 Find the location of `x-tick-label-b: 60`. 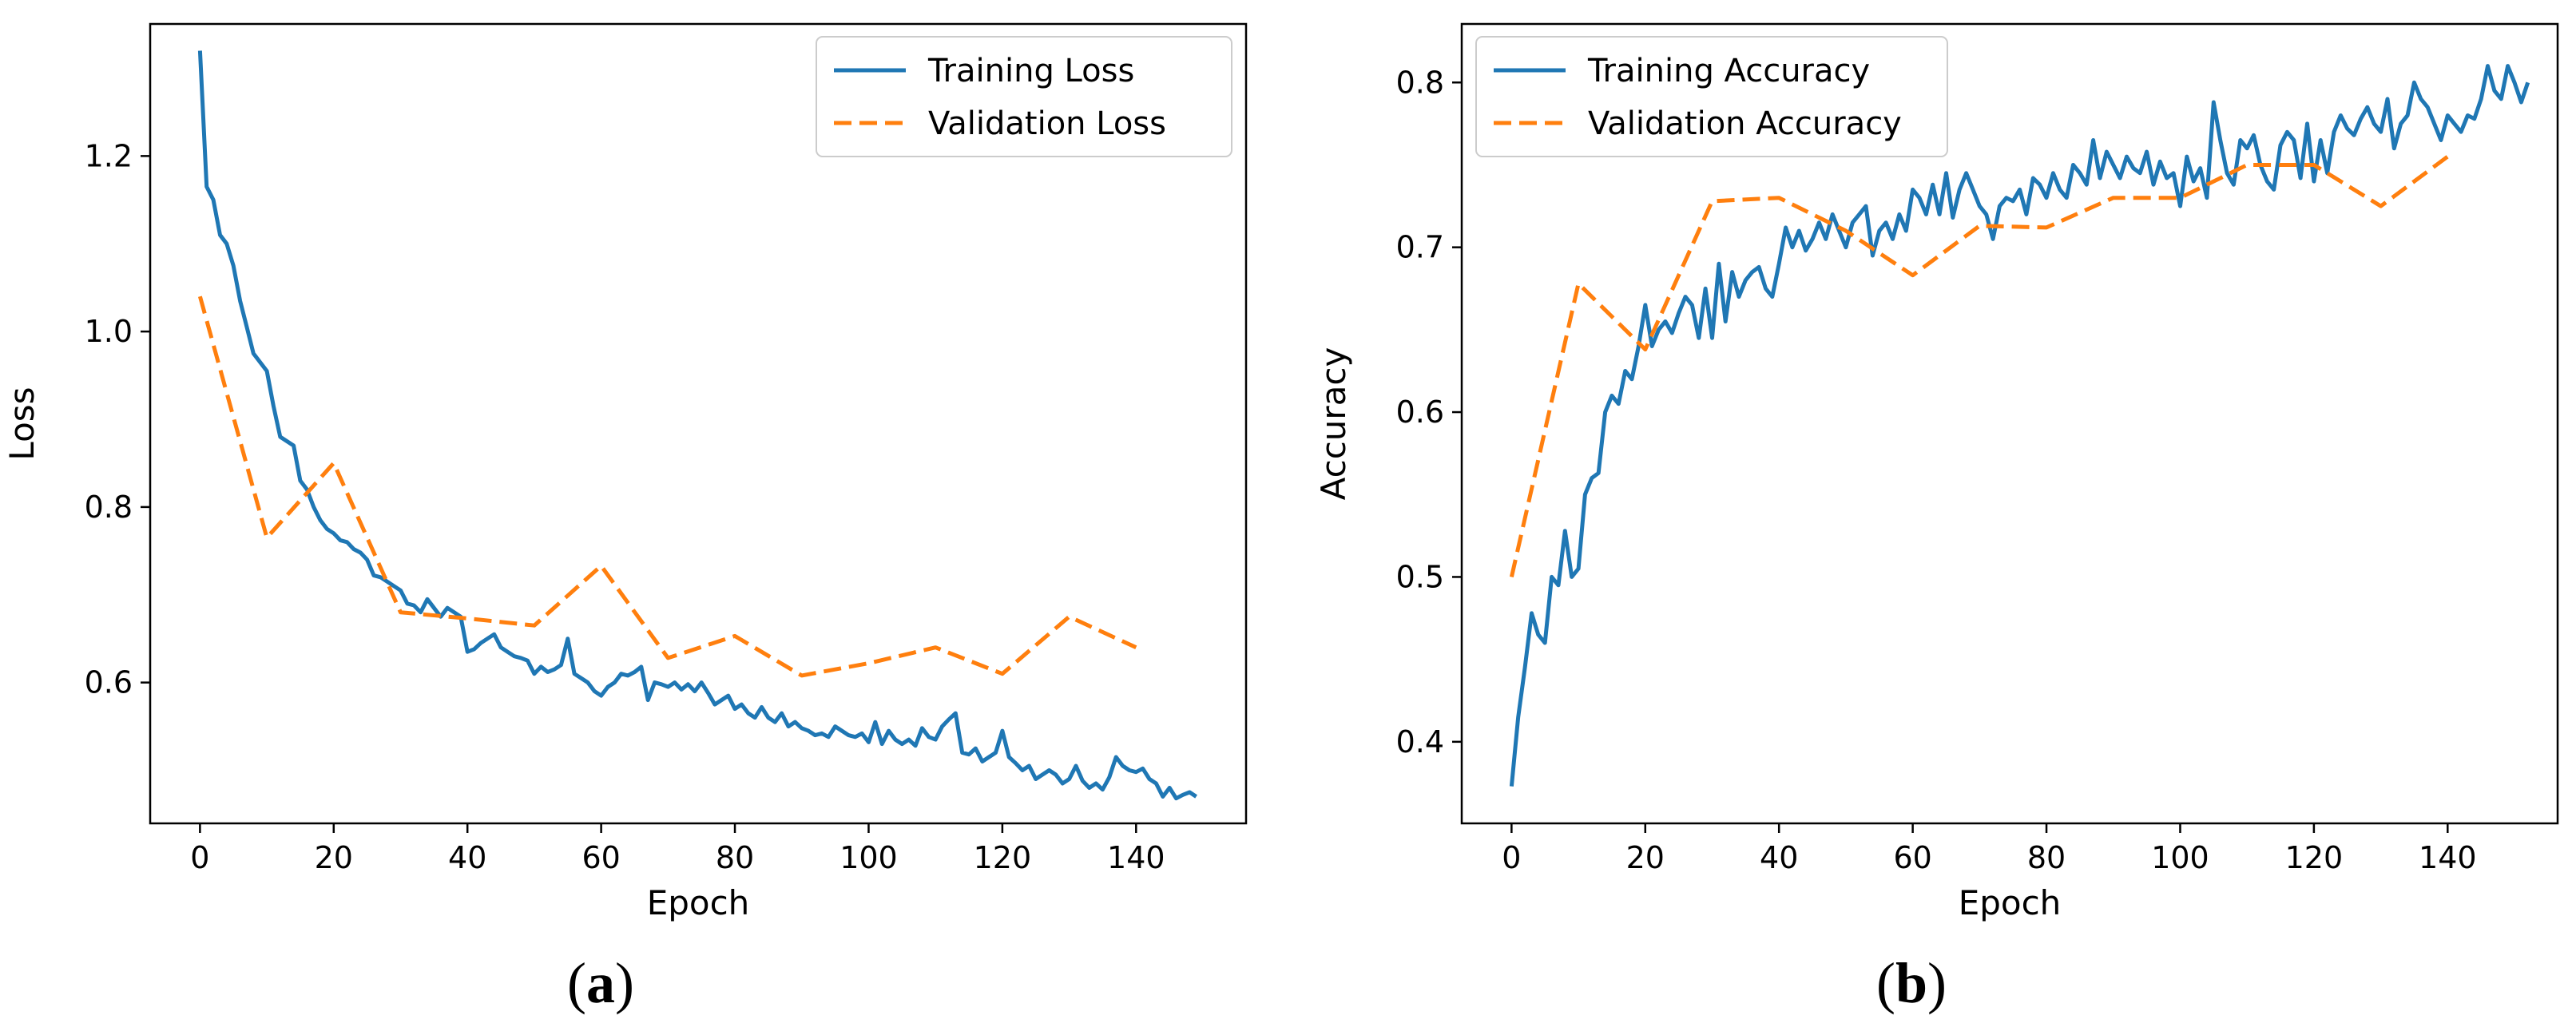

x-tick-label-b: 60 is located at coordinates (1912, 858).